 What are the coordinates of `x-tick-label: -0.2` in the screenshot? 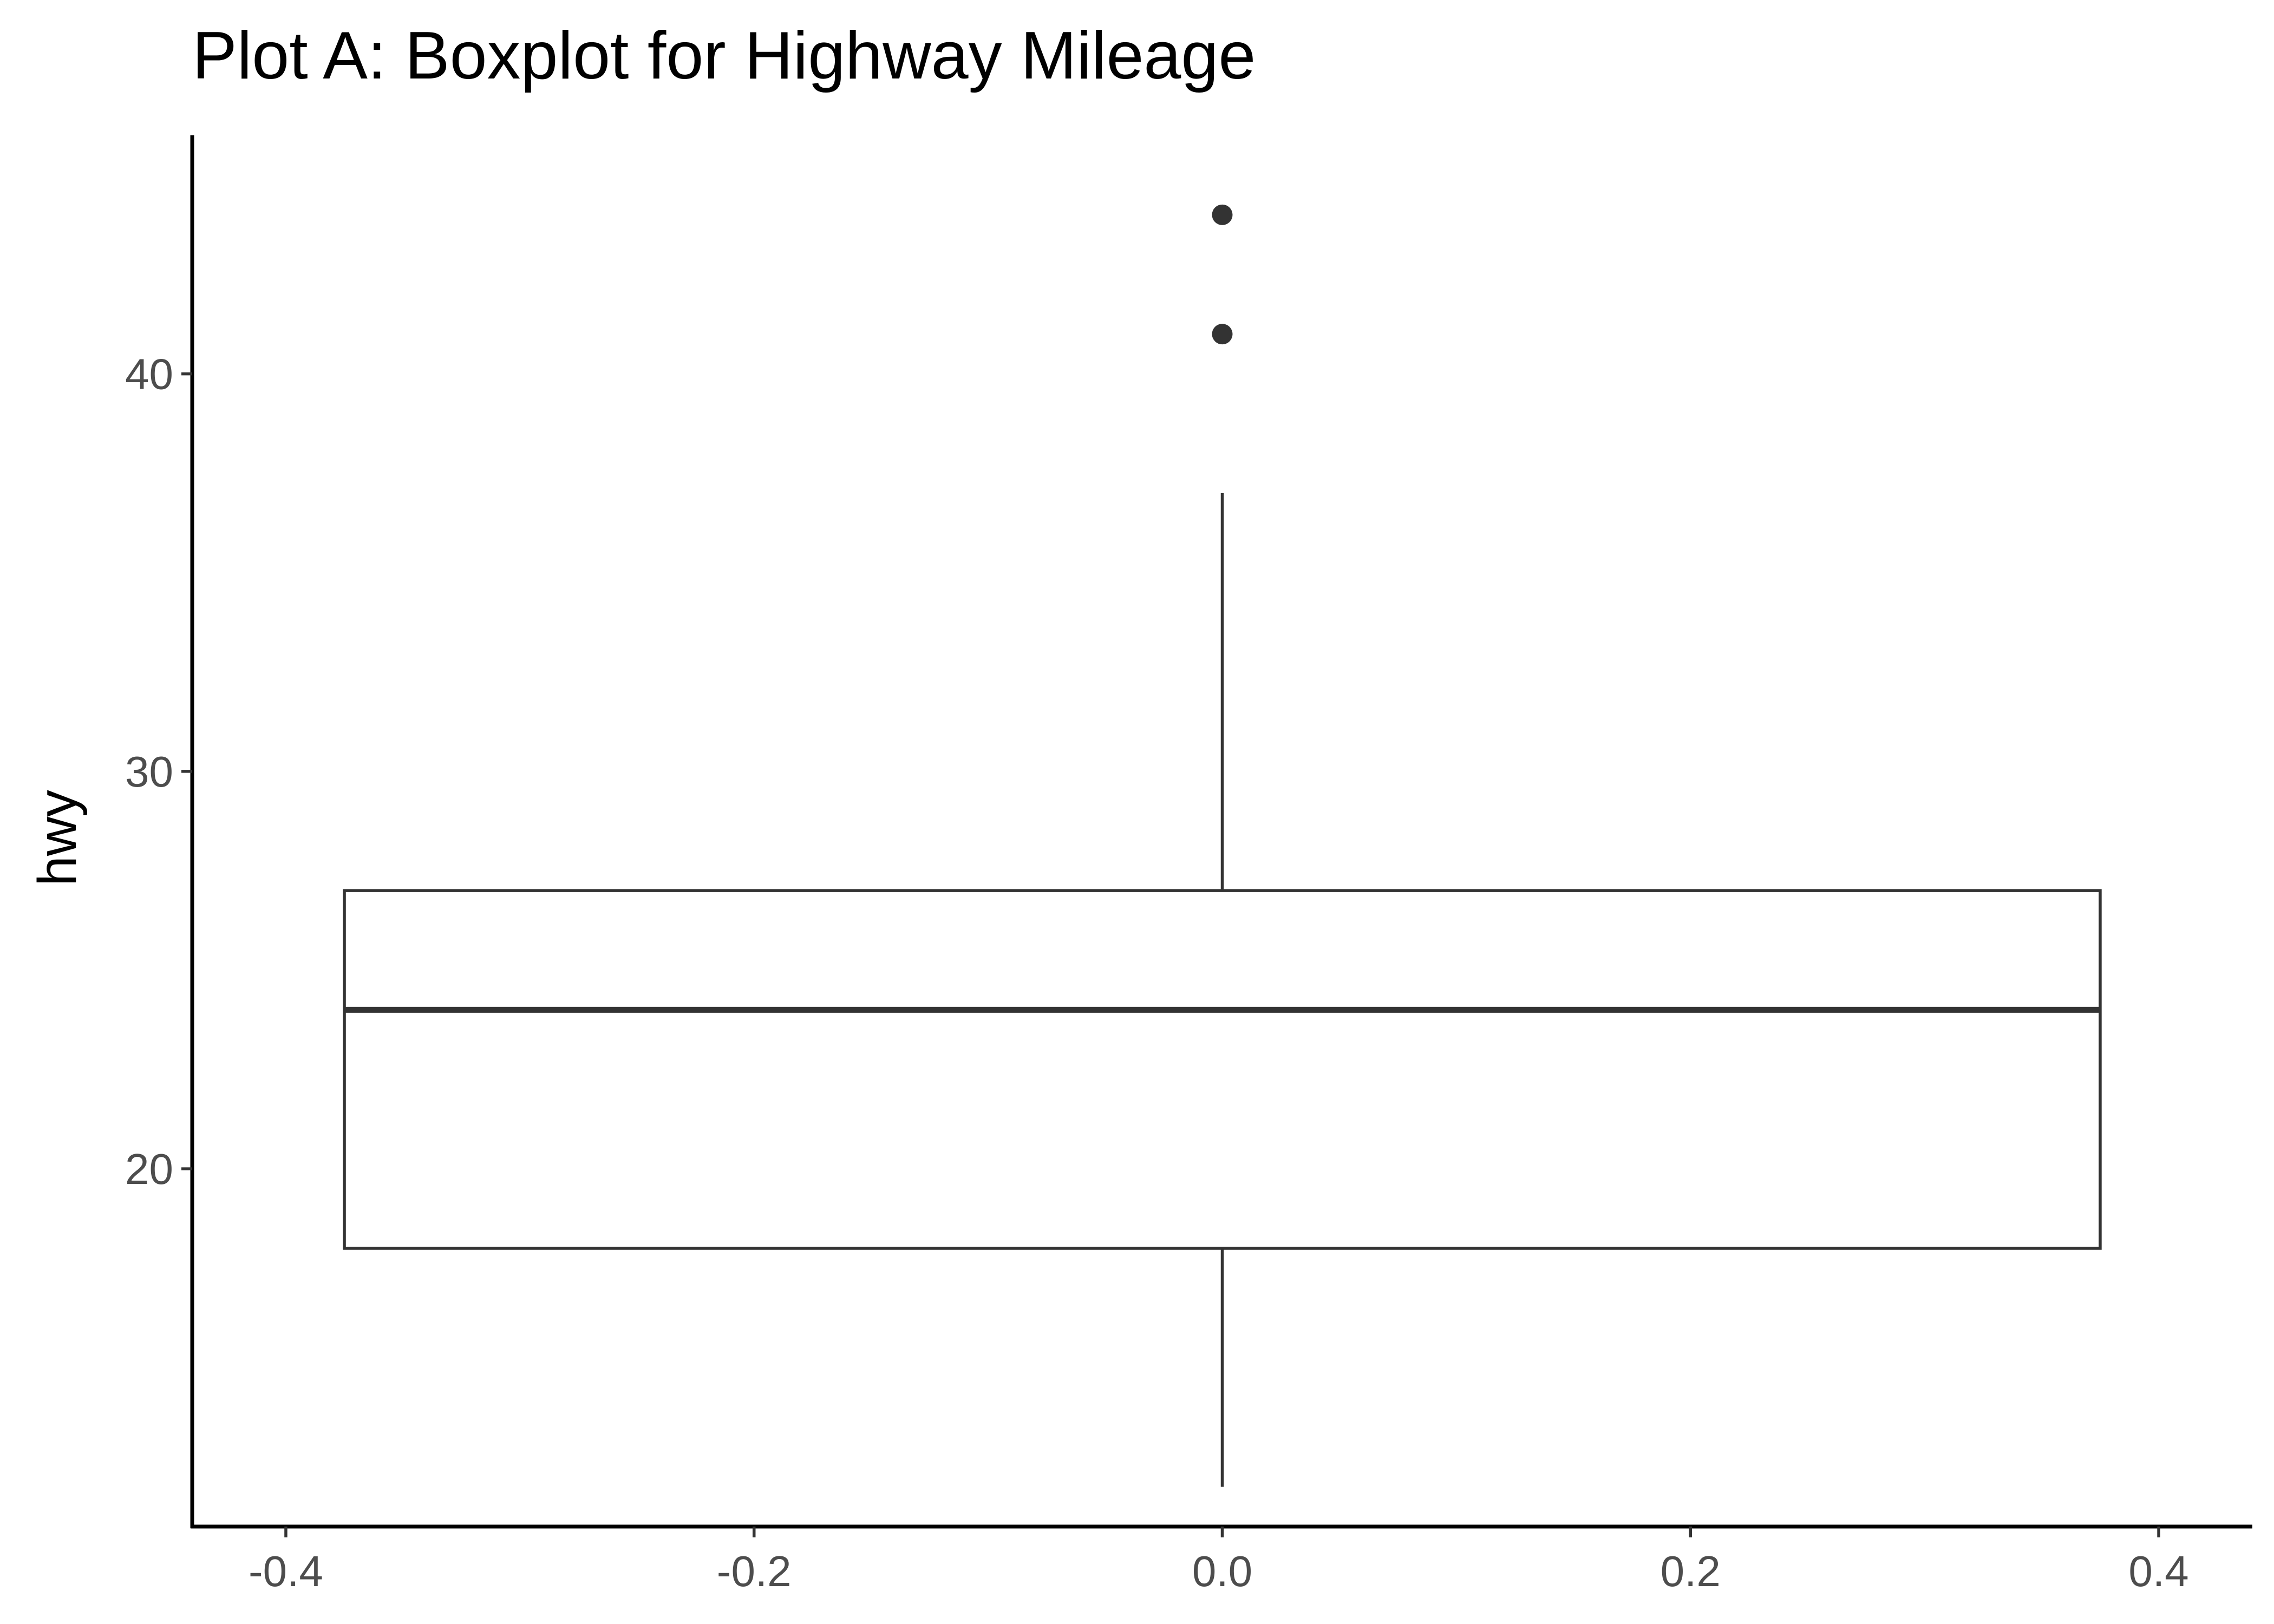 It's located at (755, 1571).